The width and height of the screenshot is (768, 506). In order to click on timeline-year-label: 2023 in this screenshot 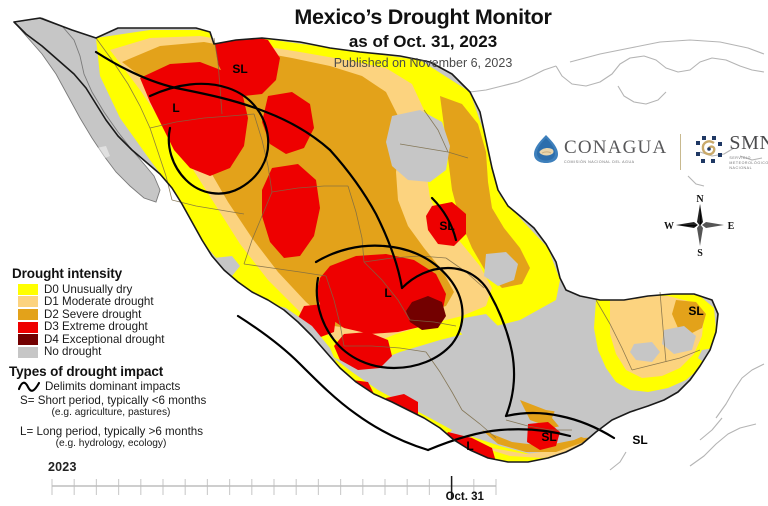, I will do `click(62, 467)`.